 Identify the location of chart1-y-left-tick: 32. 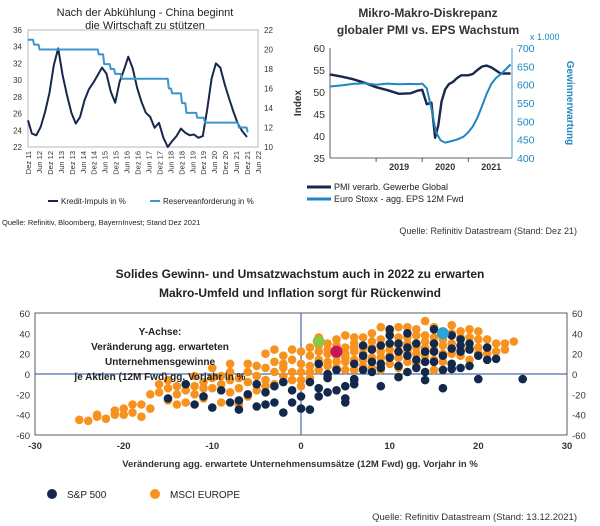
(17, 63).